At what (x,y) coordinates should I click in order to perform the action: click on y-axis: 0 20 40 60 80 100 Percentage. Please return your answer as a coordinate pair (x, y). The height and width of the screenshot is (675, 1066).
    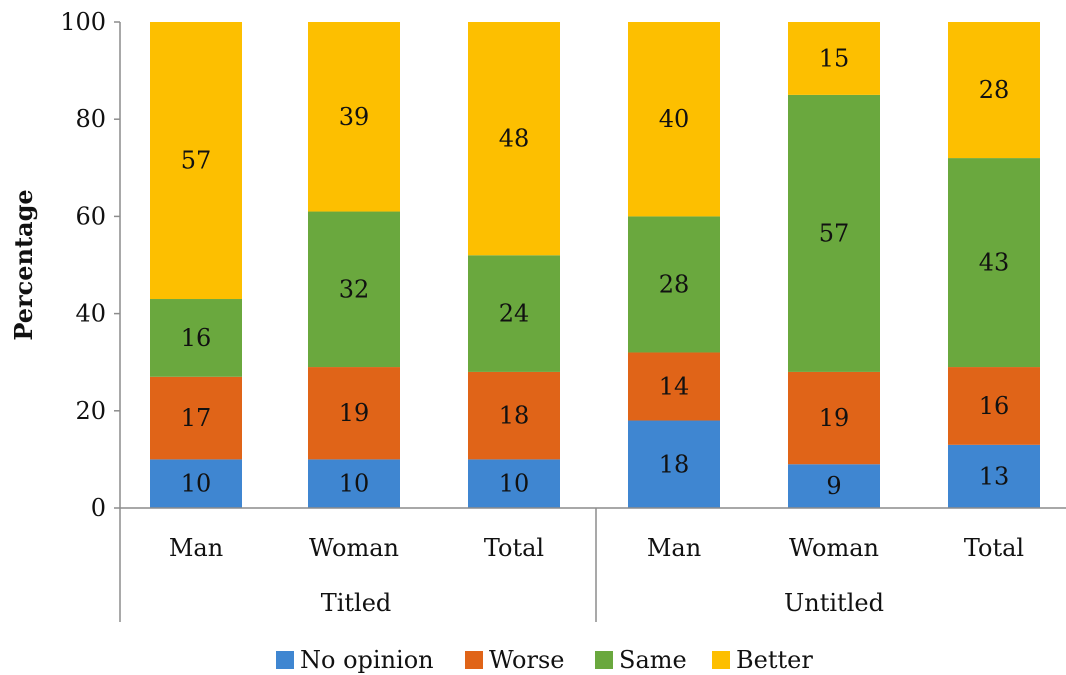
    Looking at the image, I should click on (65, 265).